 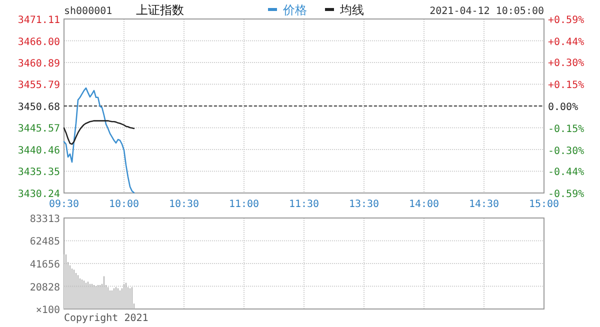 What do you see at coordinates (487, 11) in the screenshot?
I see `text: 2021-04-12 10:05:00` at bounding box center [487, 11].